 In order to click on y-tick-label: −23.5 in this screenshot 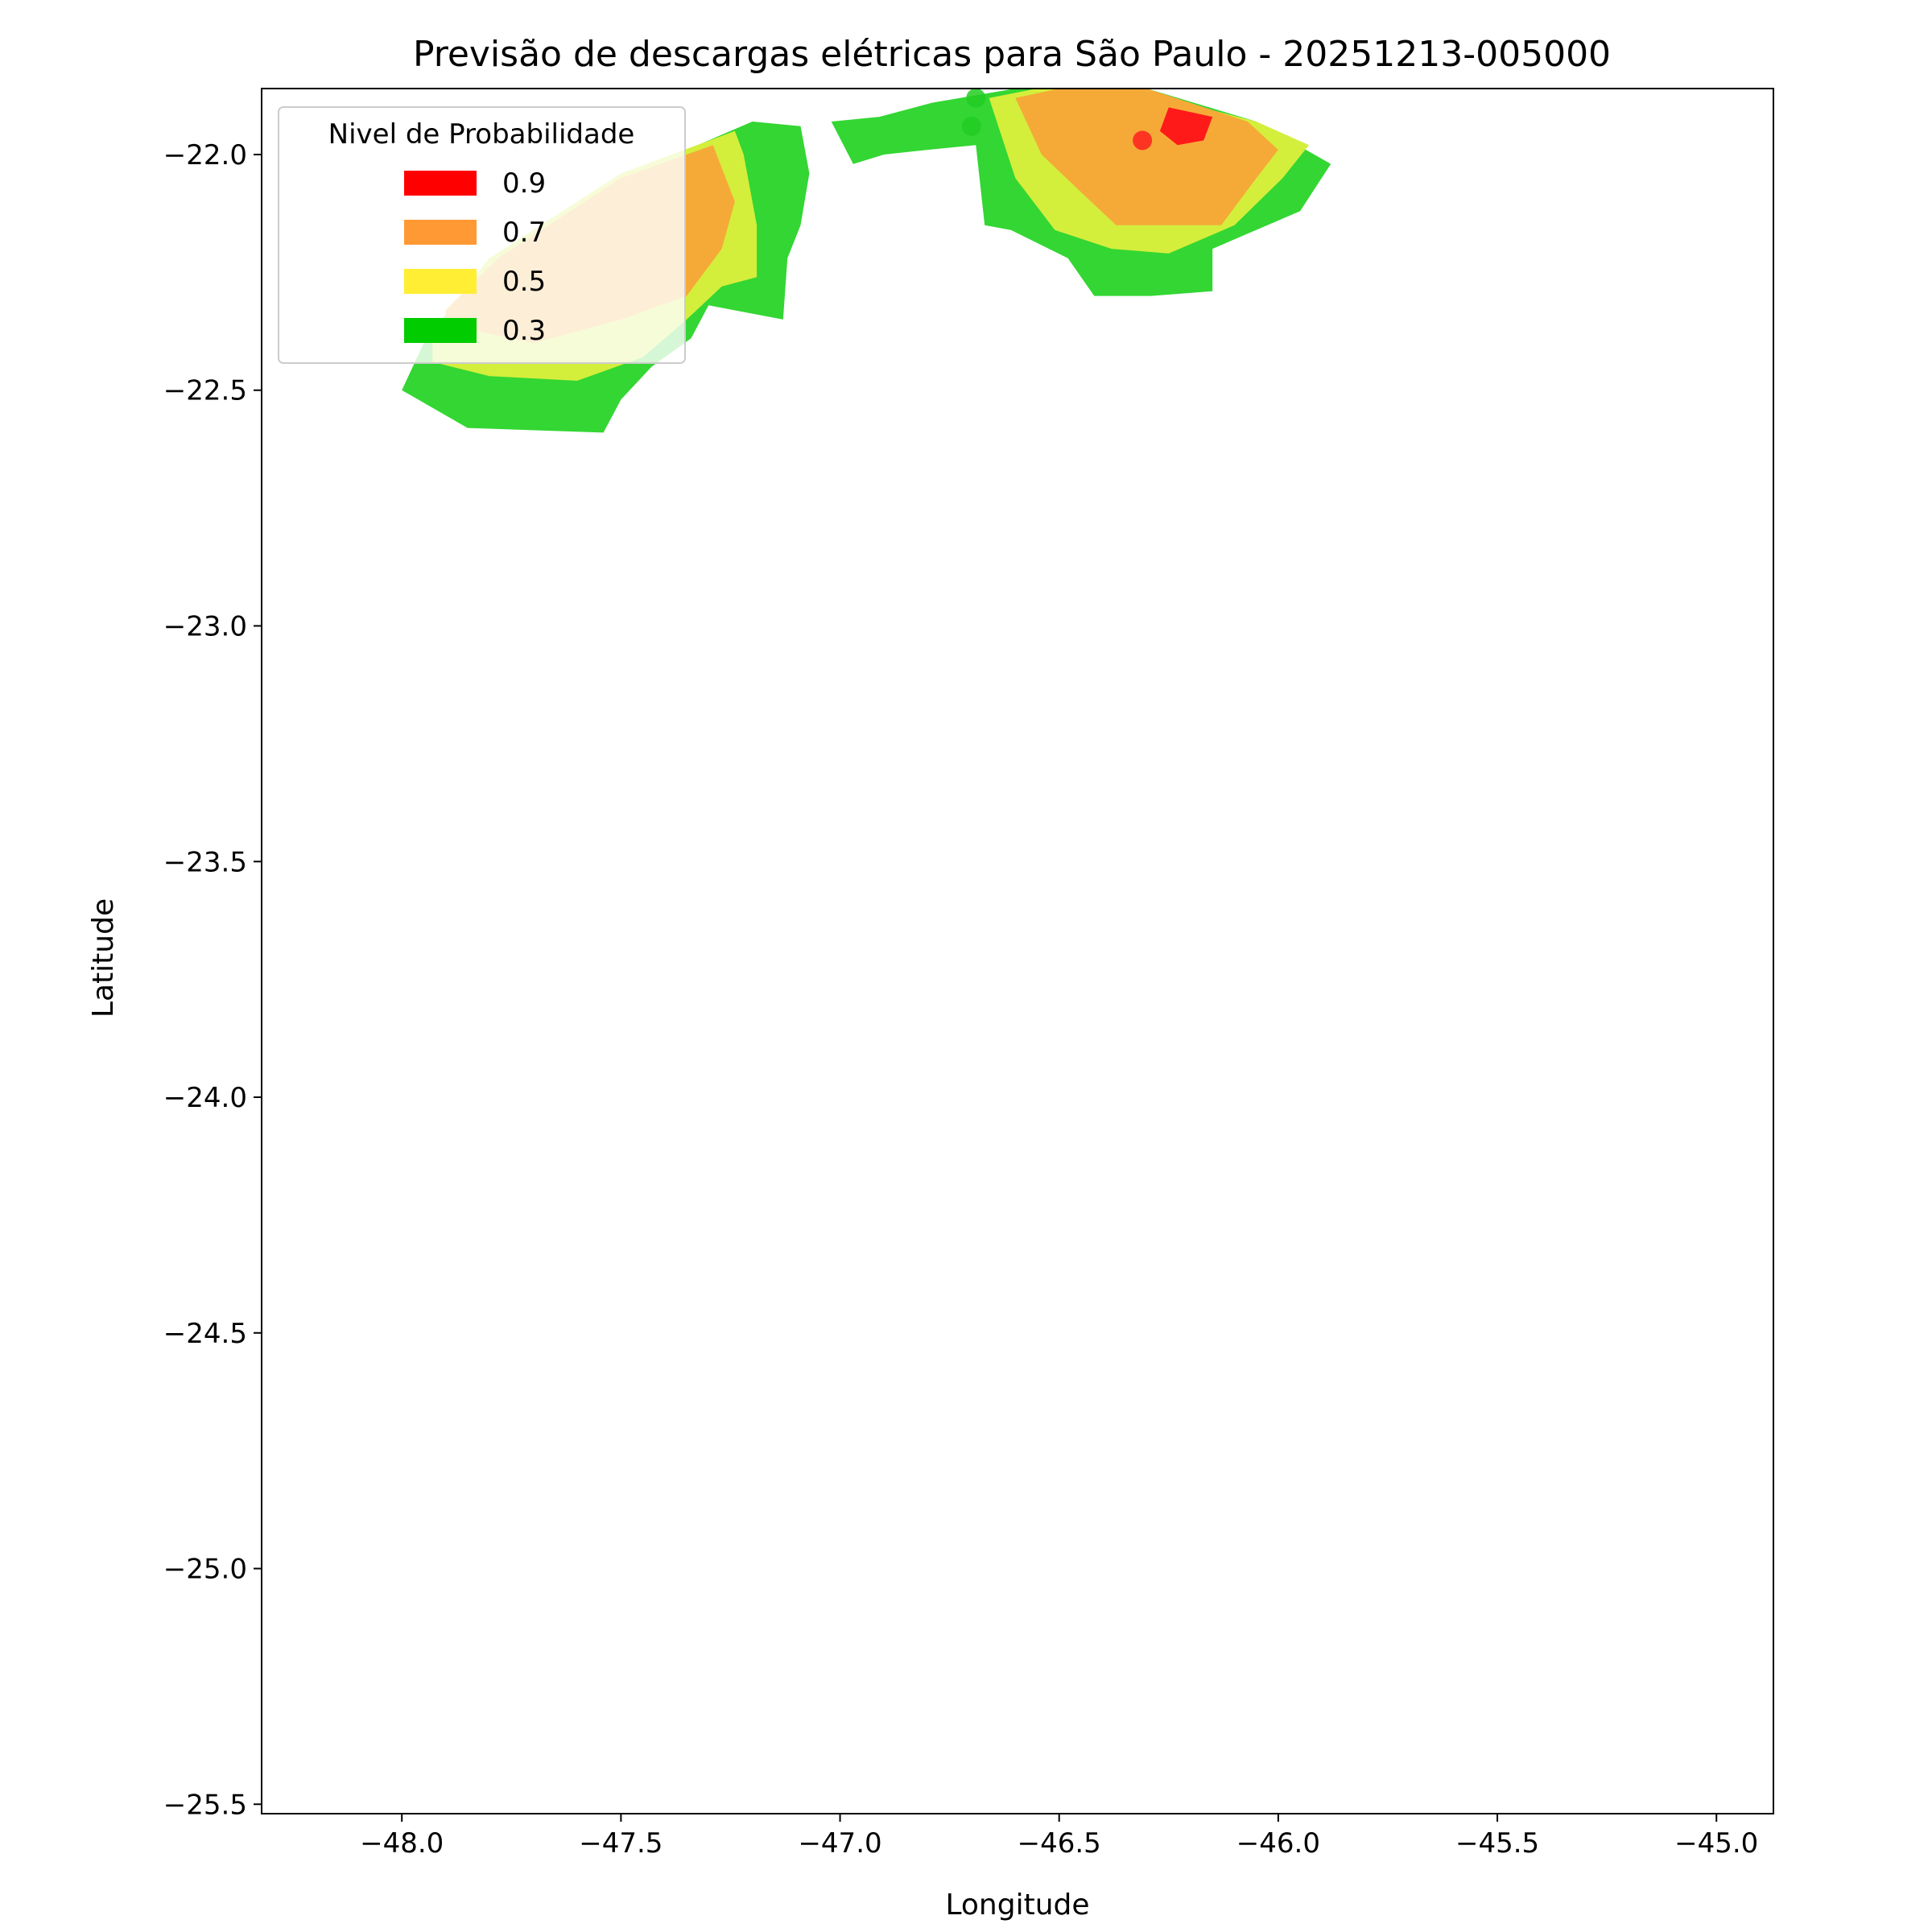, I will do `click(205, 862)`.